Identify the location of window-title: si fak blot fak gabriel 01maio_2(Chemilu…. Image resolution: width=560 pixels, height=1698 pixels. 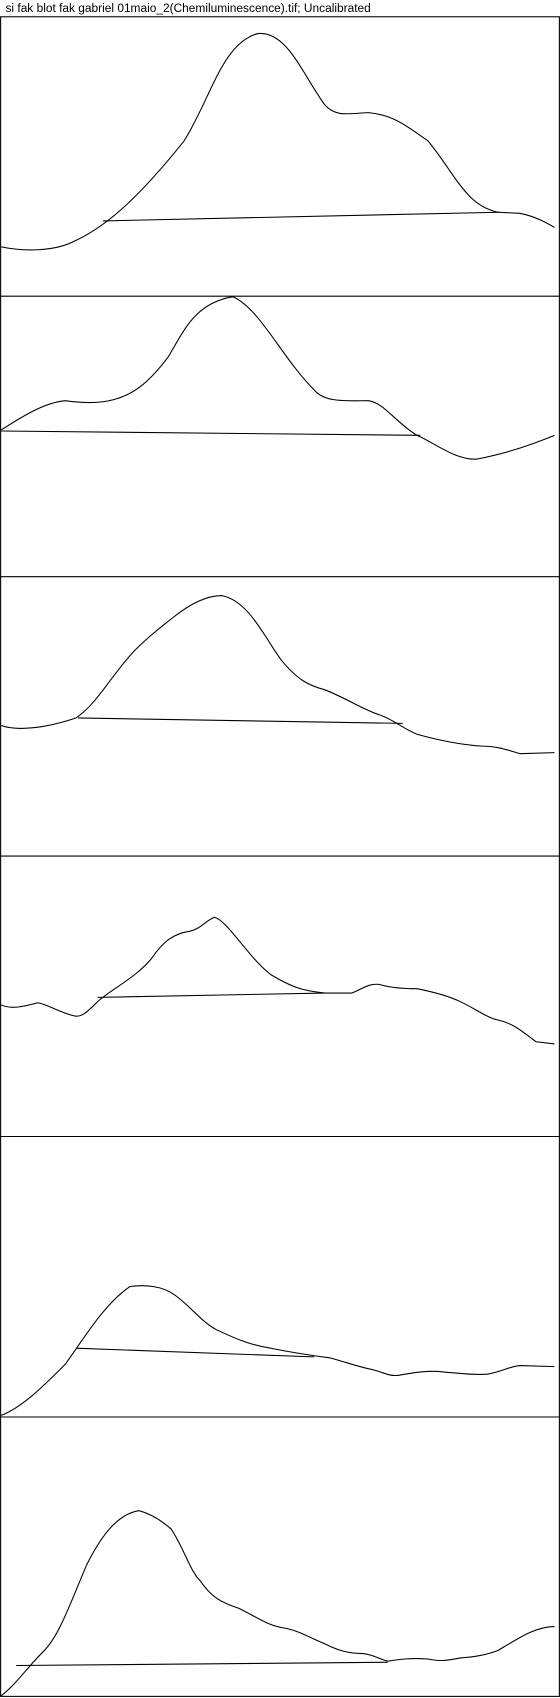
(187, 8).